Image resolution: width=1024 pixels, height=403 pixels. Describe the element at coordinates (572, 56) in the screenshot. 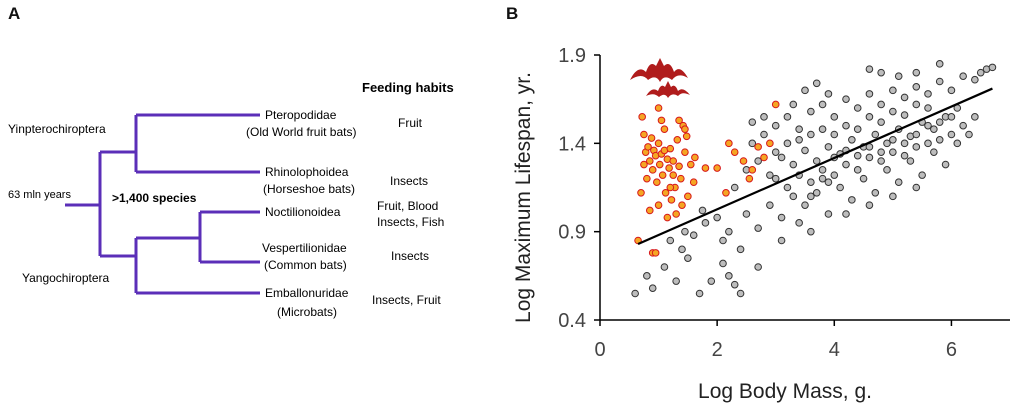

I see `y-tick-label: 1.9` at that location.